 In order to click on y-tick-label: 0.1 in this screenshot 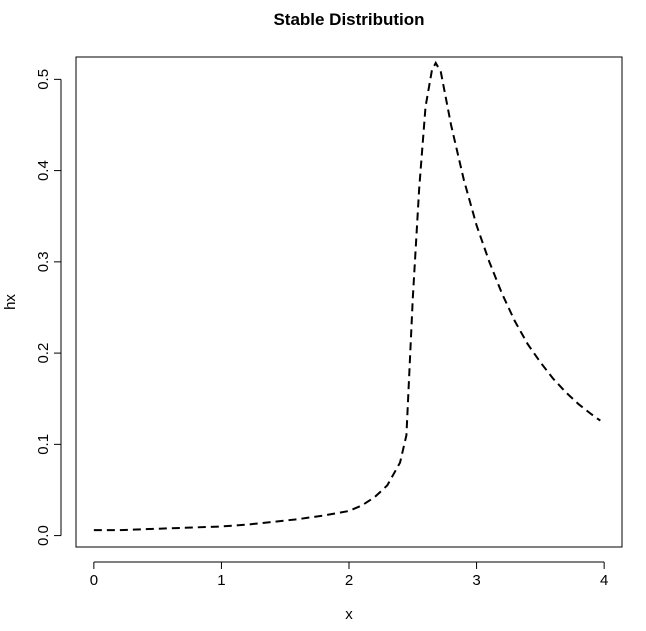, I will do `click(43, 444)`.